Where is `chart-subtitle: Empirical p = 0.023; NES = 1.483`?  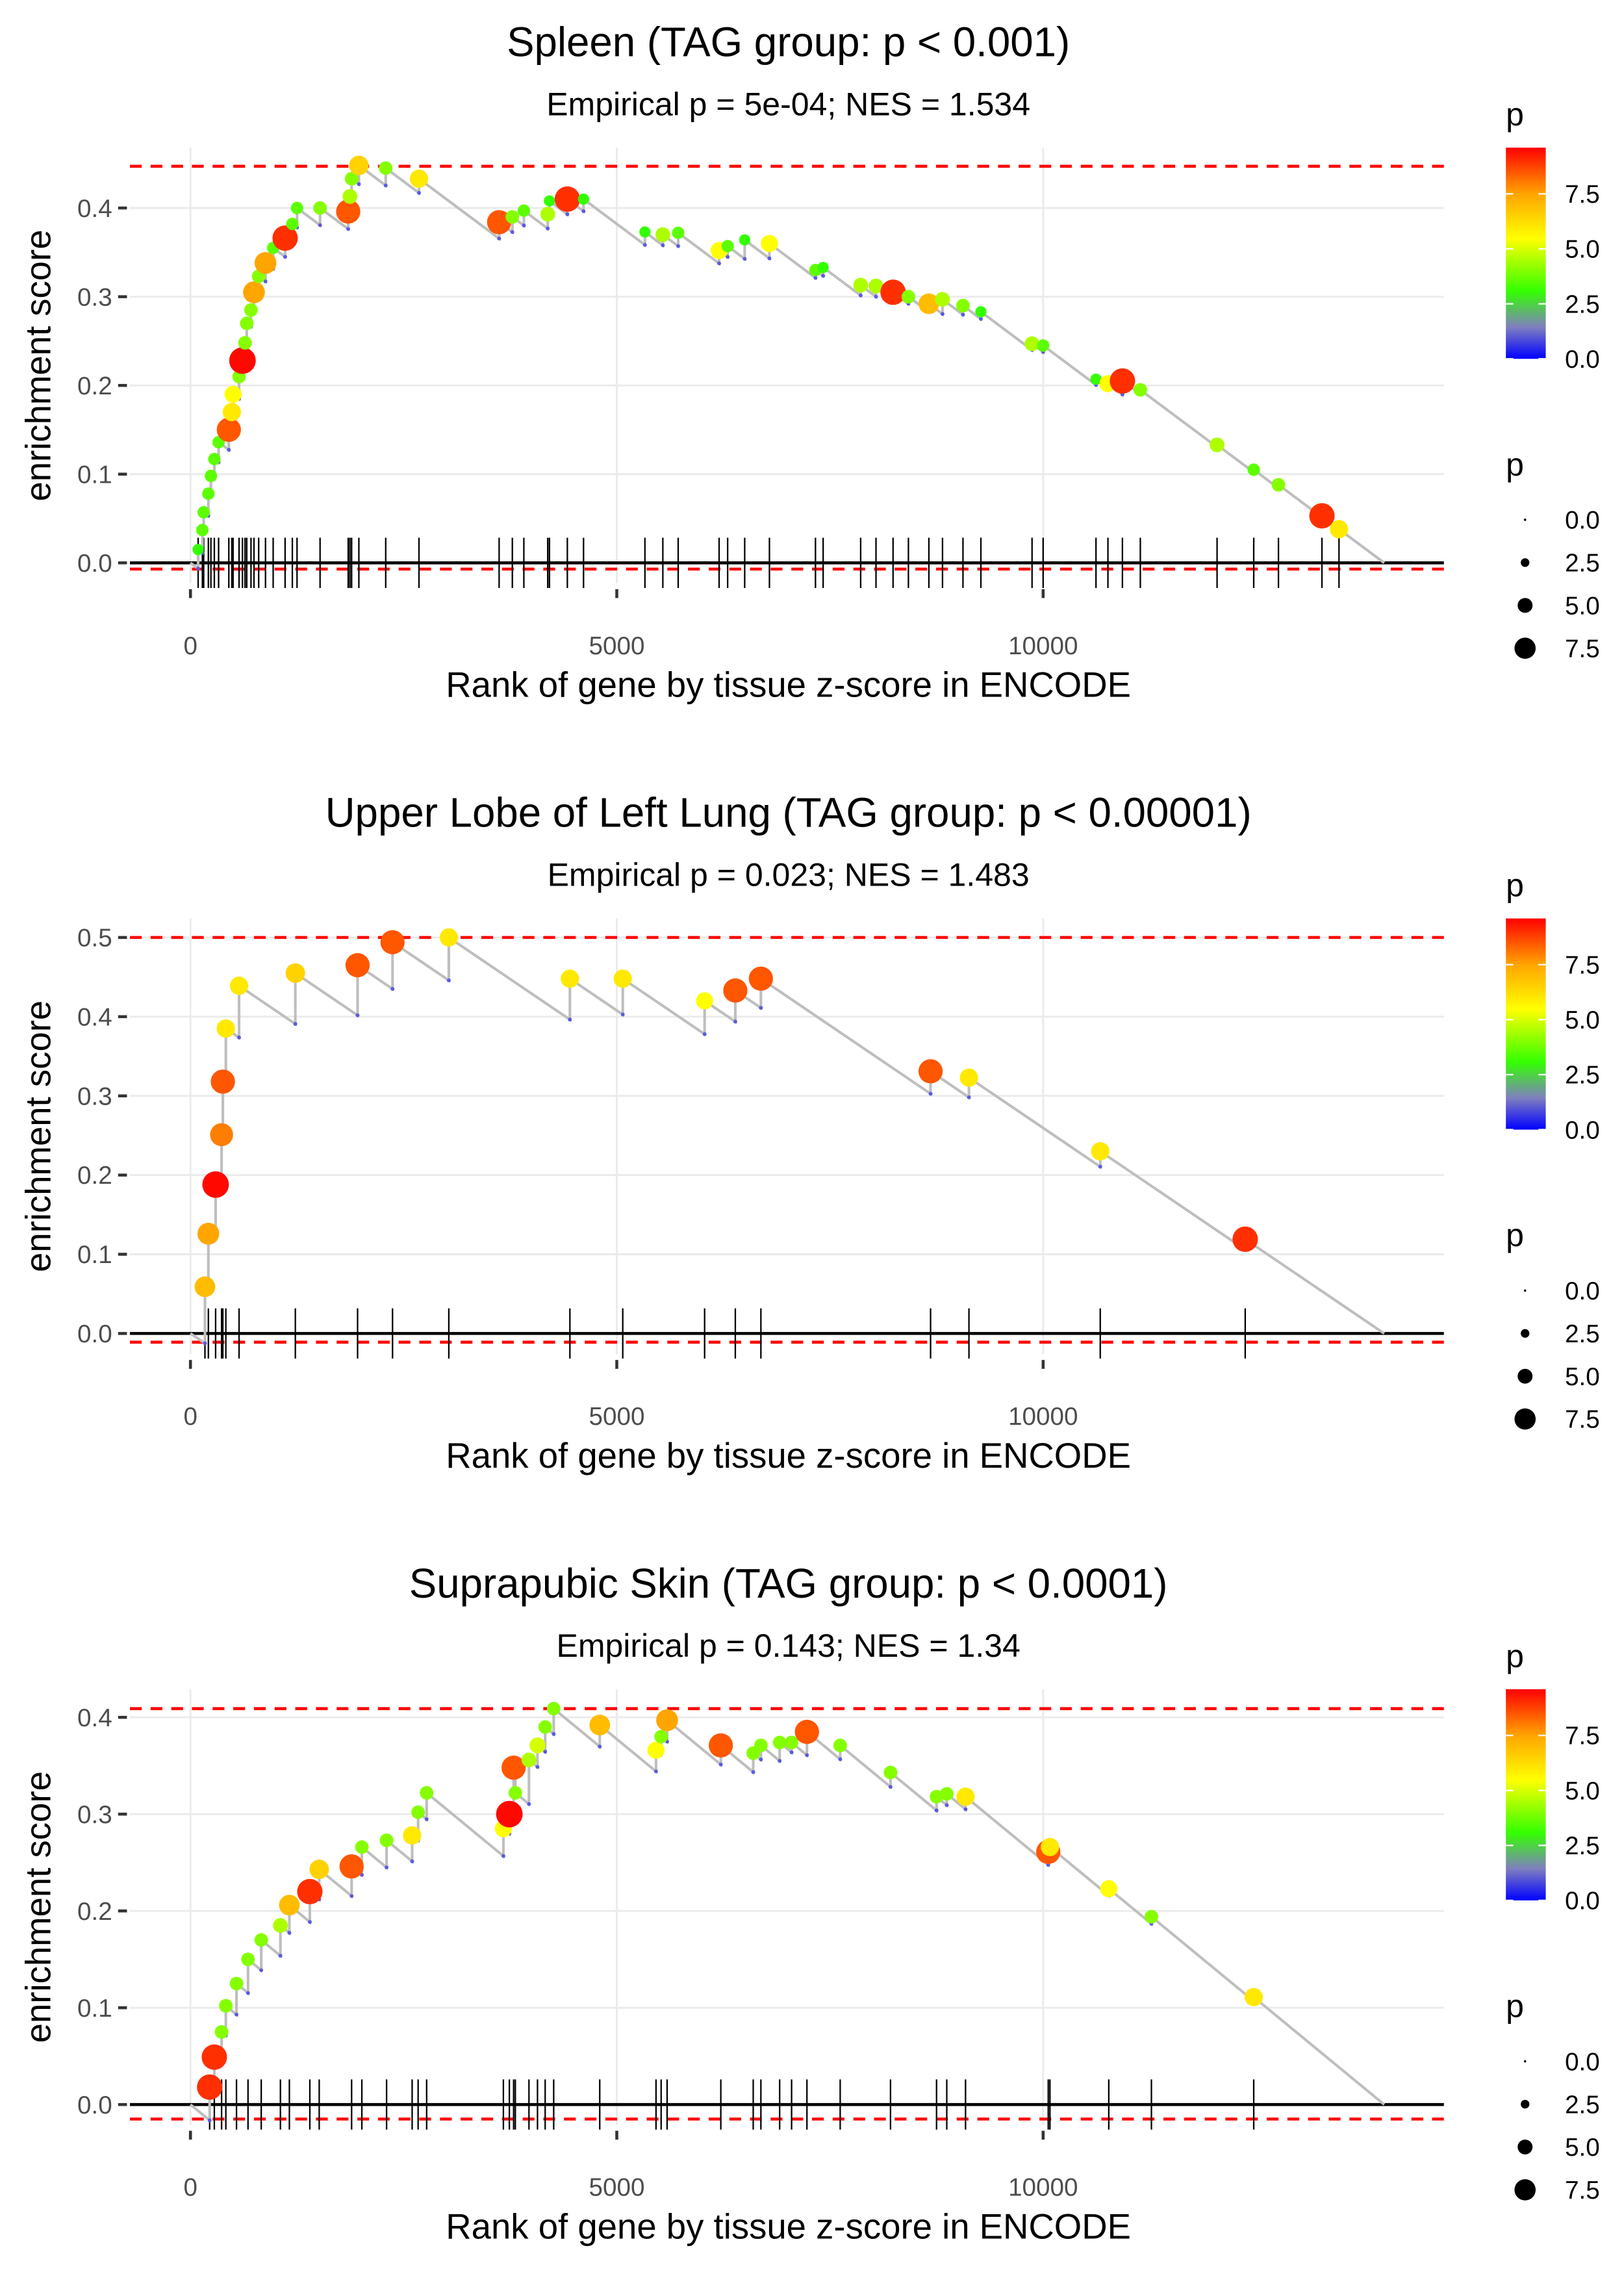 chart-subtitle: Empirical p = 0.023; NES = 1.483 is located at coordinates (789, 875).